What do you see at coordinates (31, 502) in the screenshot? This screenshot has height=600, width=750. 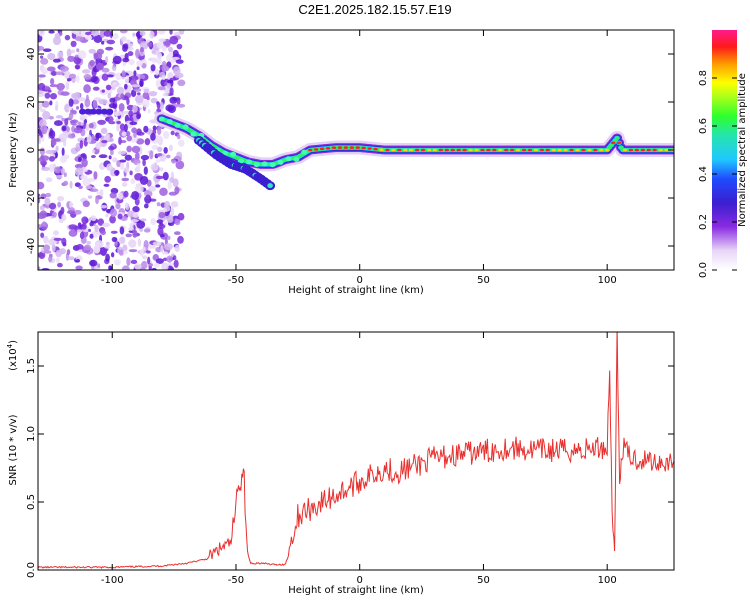 I see `y-tick-label: 0.5` at bounding box center [31, 502].